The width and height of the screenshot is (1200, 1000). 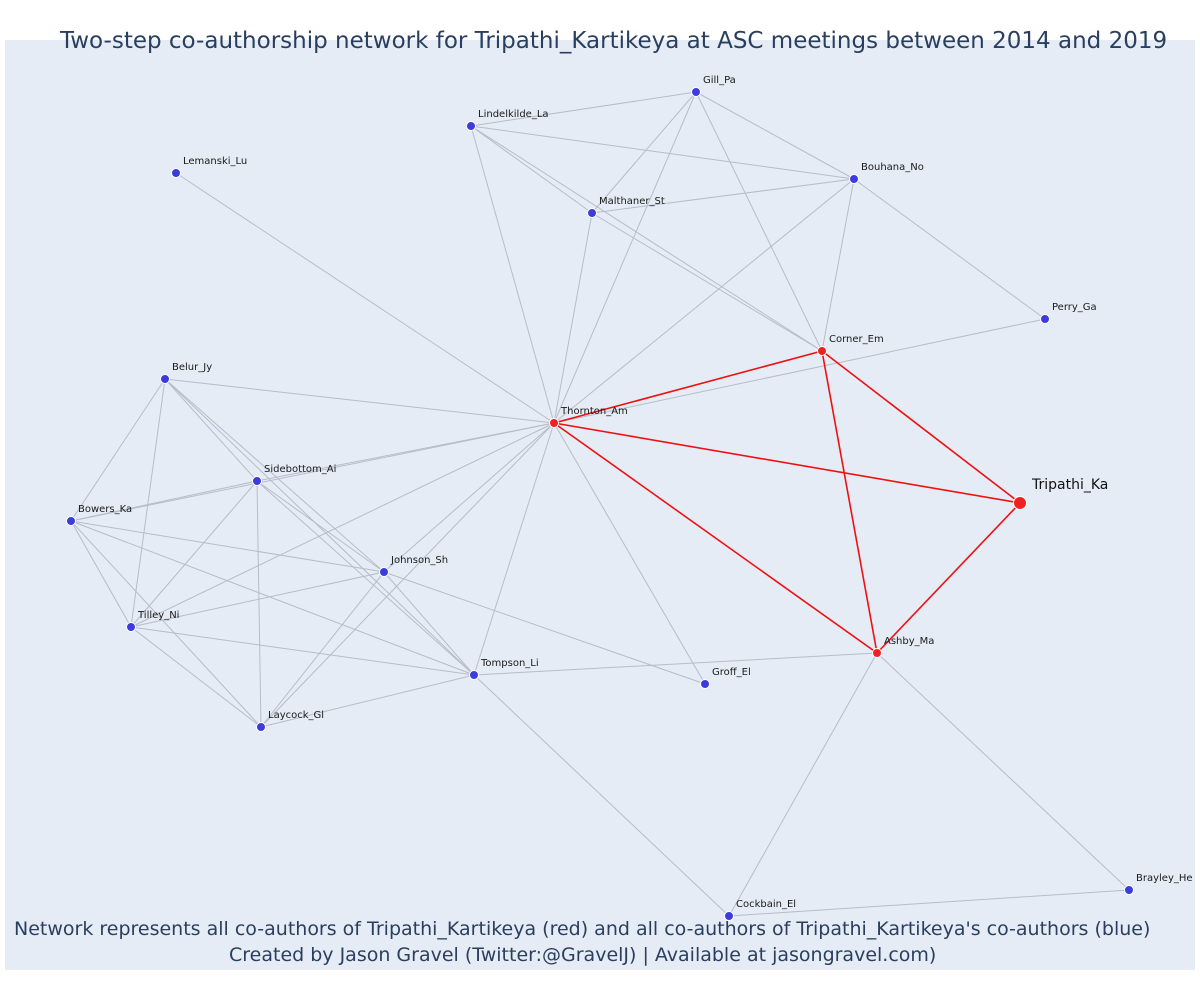 I want to click on edge-tripathi-ka-corner-em, so click(x=921, y=427).